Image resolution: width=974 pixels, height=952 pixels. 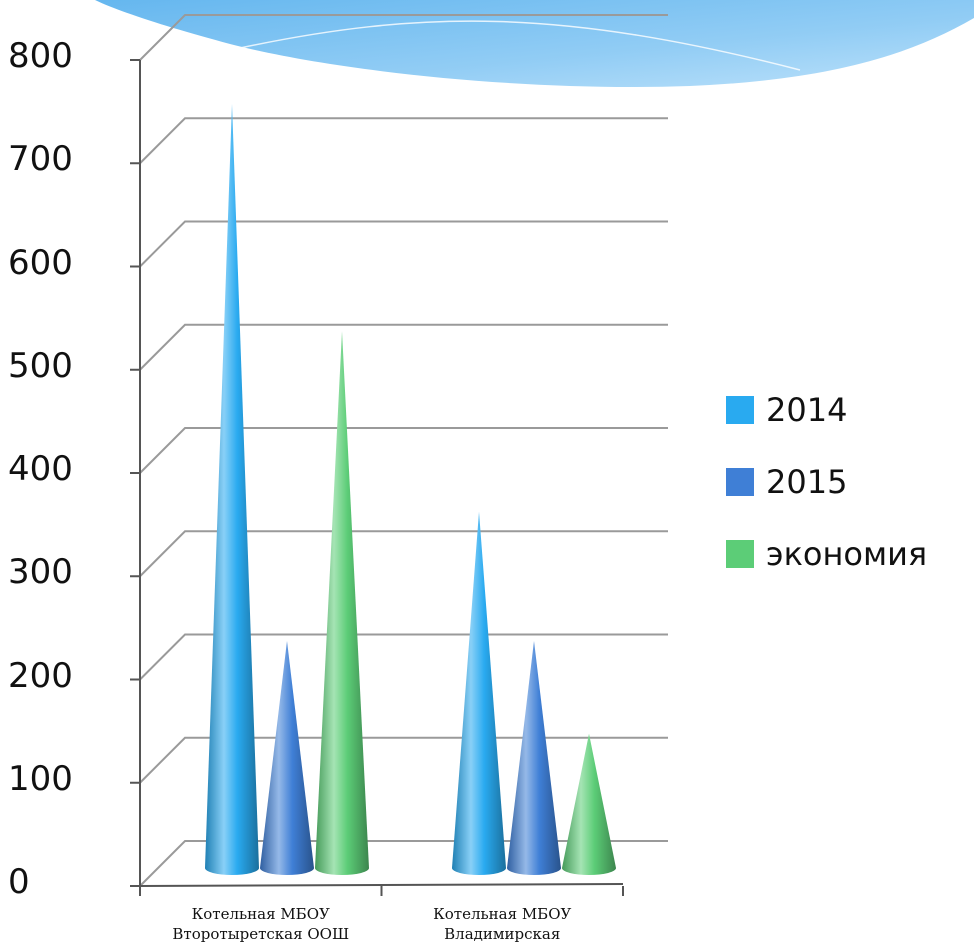 I want to click on decorative-top-swoosh-line, so click(x=520, y=45).